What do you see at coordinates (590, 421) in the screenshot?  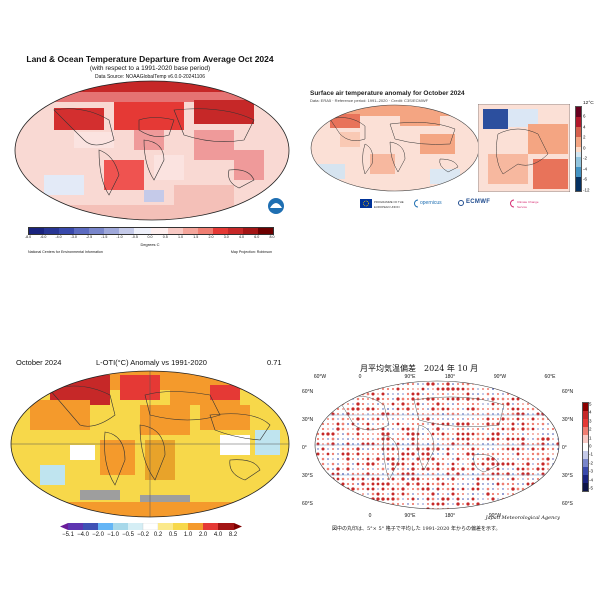 I see `jma-colorbar-tick: 3` at bounding box center [590, 421].